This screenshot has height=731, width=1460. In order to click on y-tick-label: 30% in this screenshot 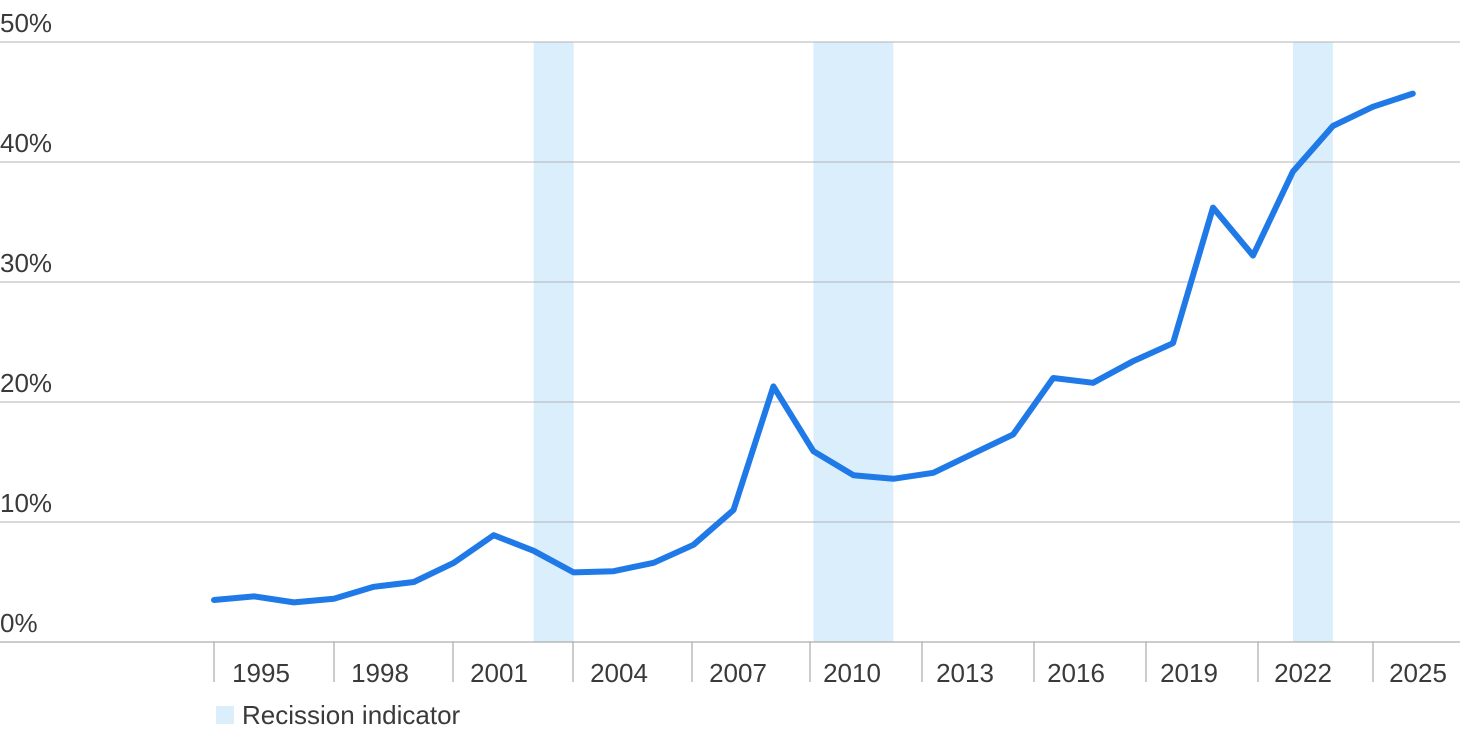, I will do `click(26, 263)`.